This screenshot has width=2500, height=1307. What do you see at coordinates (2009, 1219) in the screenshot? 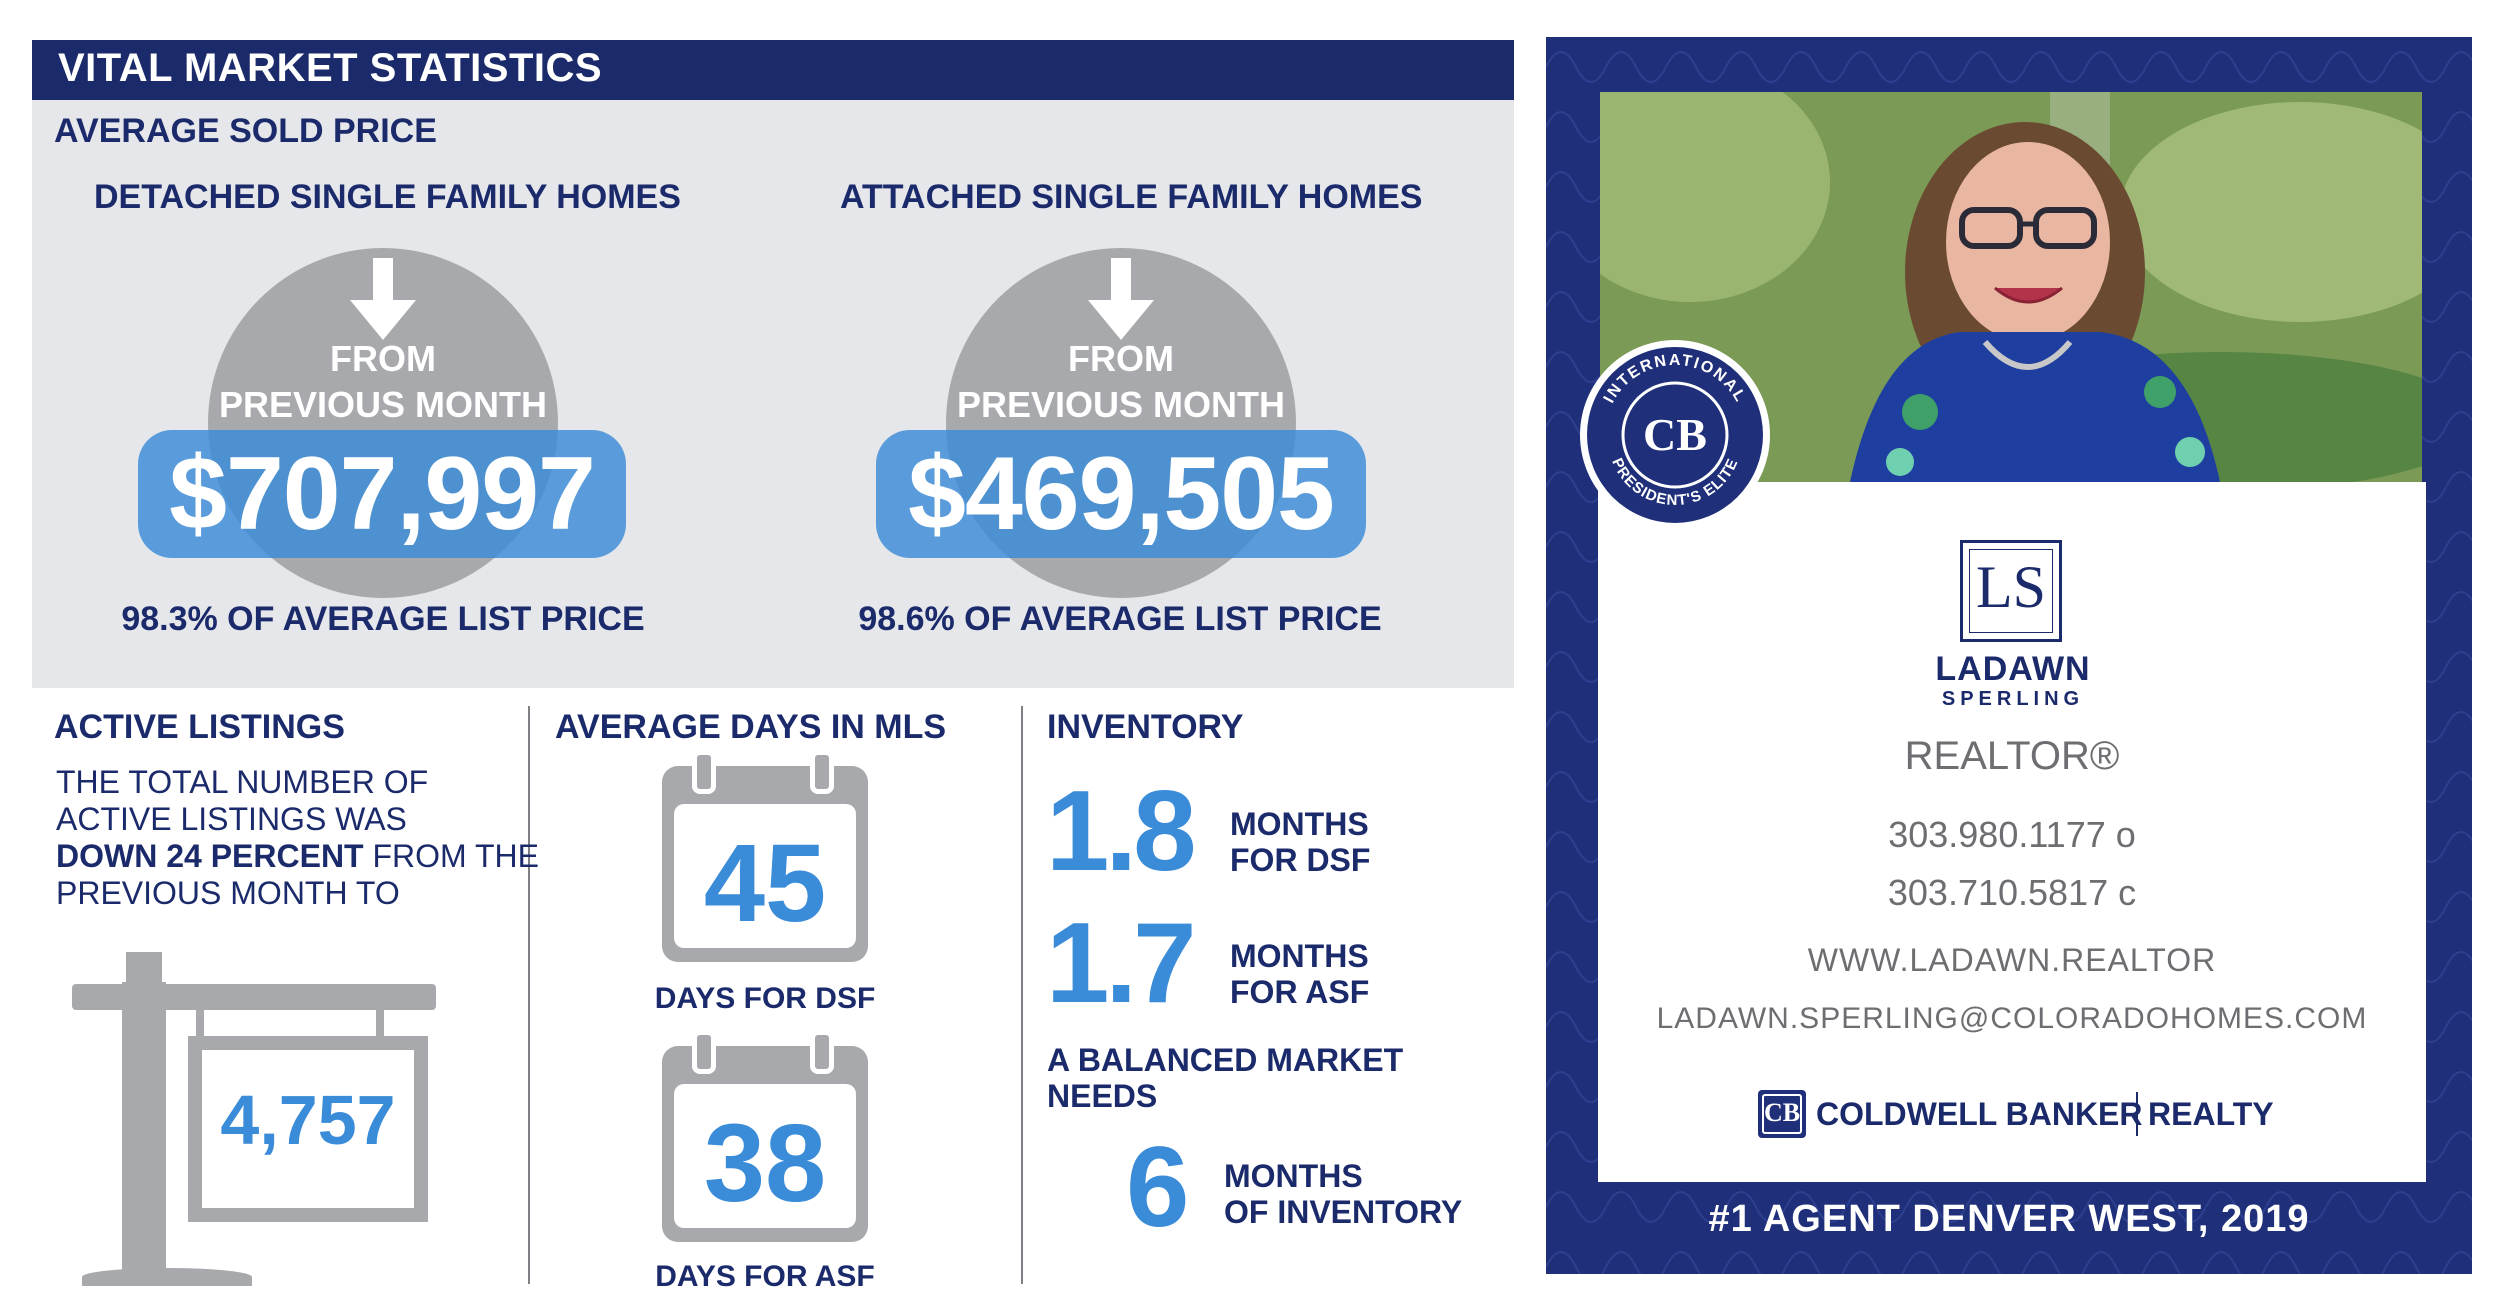
I see `agent-award: #1 AGENT DENVER WEST, 2019` at bounding box center [2009, 1219].